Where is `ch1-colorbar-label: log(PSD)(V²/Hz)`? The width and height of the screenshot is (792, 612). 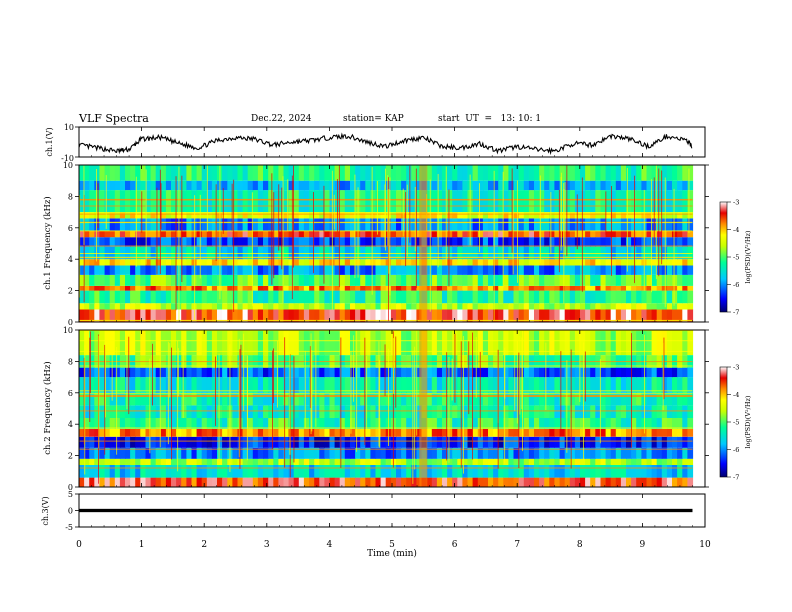 ch1-colorbar-label: log(PSD)(V²/Hz) is located at coordinates (748, 256).